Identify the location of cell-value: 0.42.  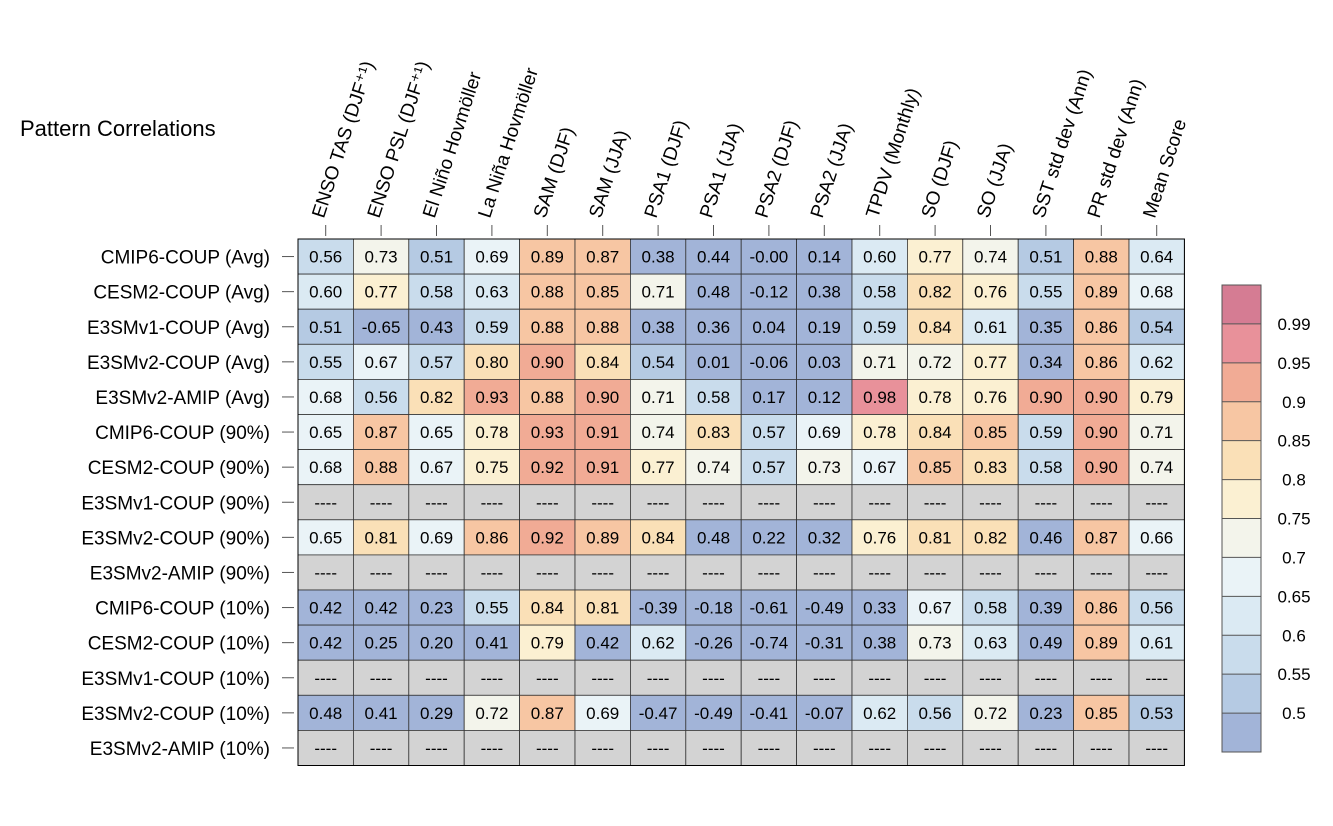
(602, 643).